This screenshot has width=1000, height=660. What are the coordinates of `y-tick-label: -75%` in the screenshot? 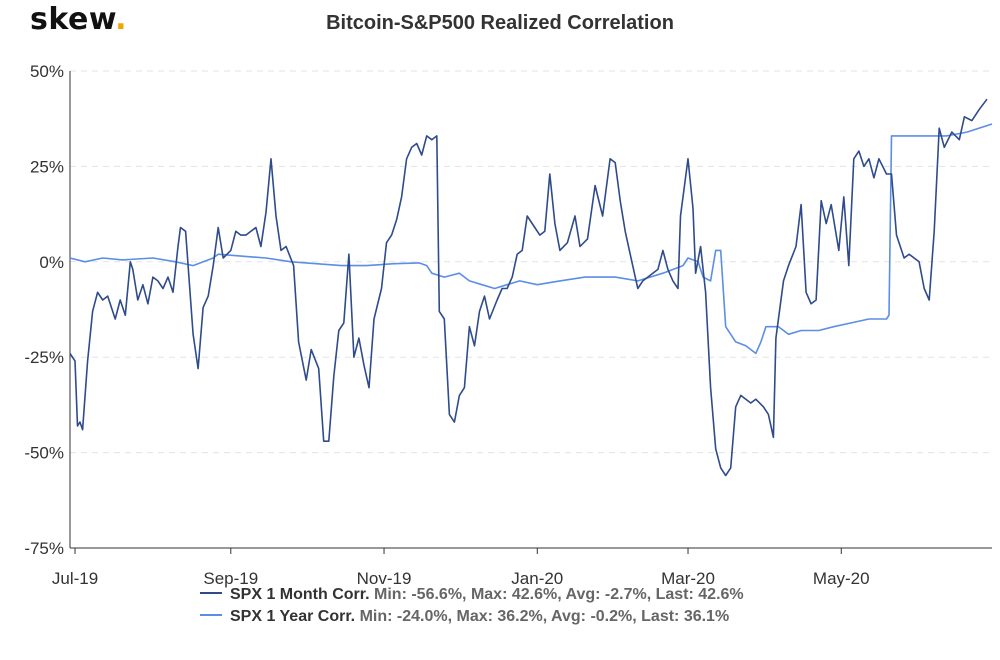 It's located at (44, 548).